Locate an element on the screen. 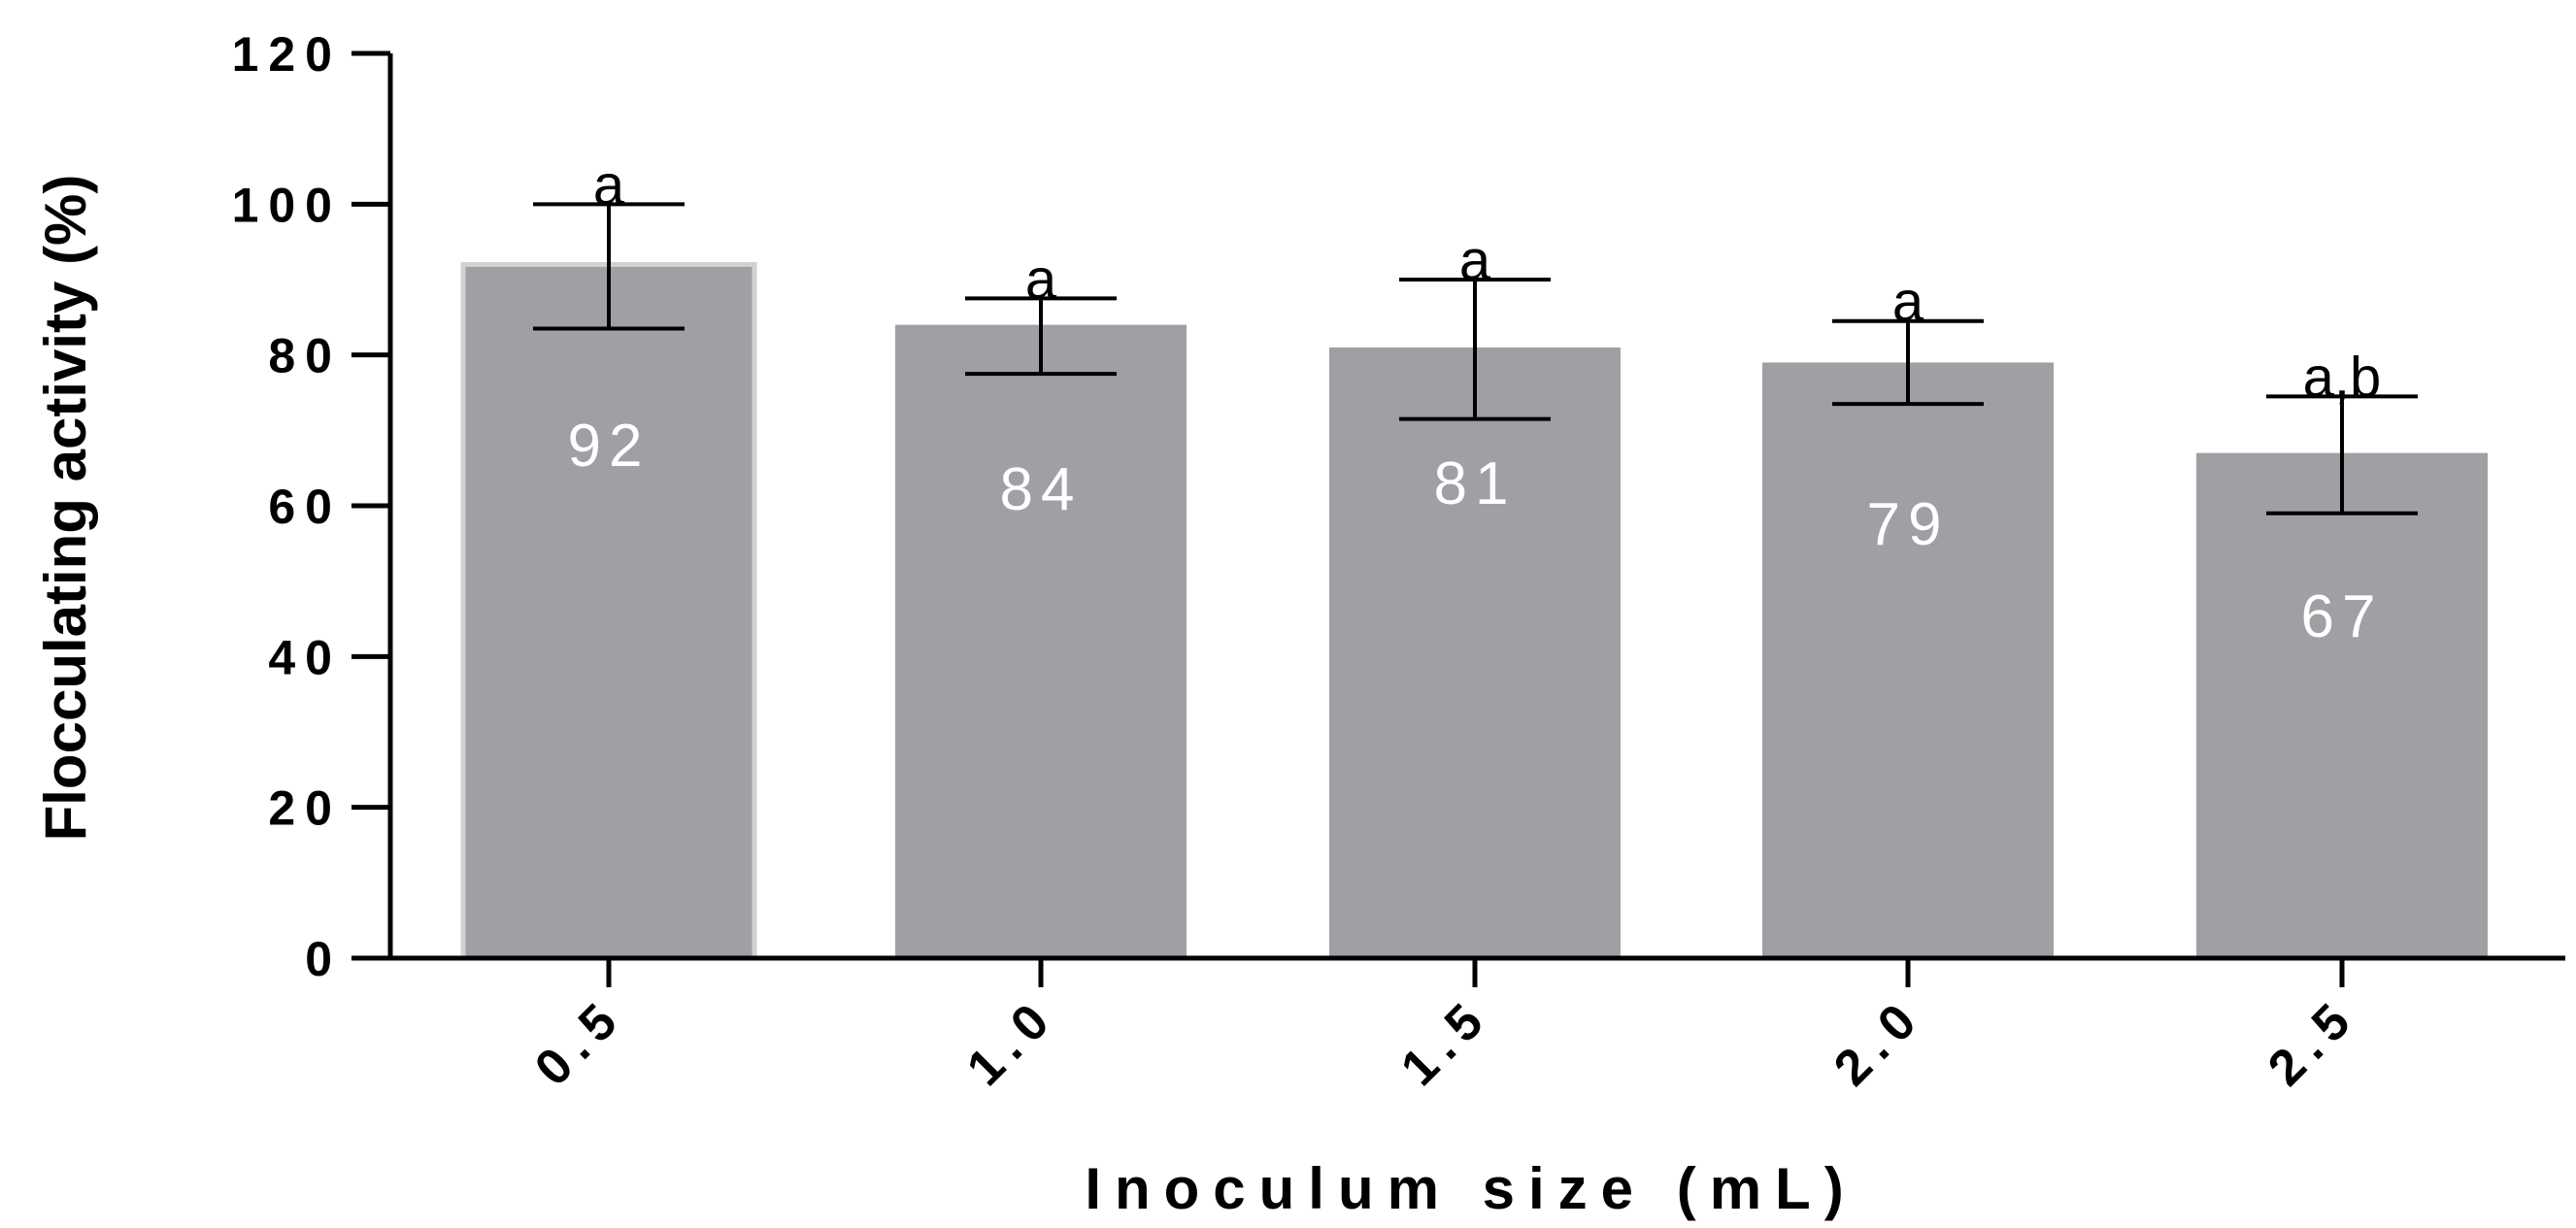 The height and width of the screenshot is (1228, 2576). significance-label-1.5: a is located at coordinates (1475, 260).